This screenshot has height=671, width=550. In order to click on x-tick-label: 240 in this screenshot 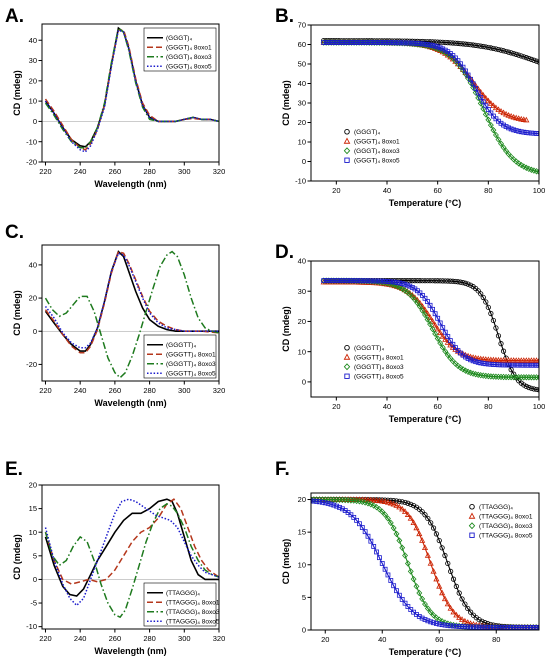, I will do `click(80, 638)`.